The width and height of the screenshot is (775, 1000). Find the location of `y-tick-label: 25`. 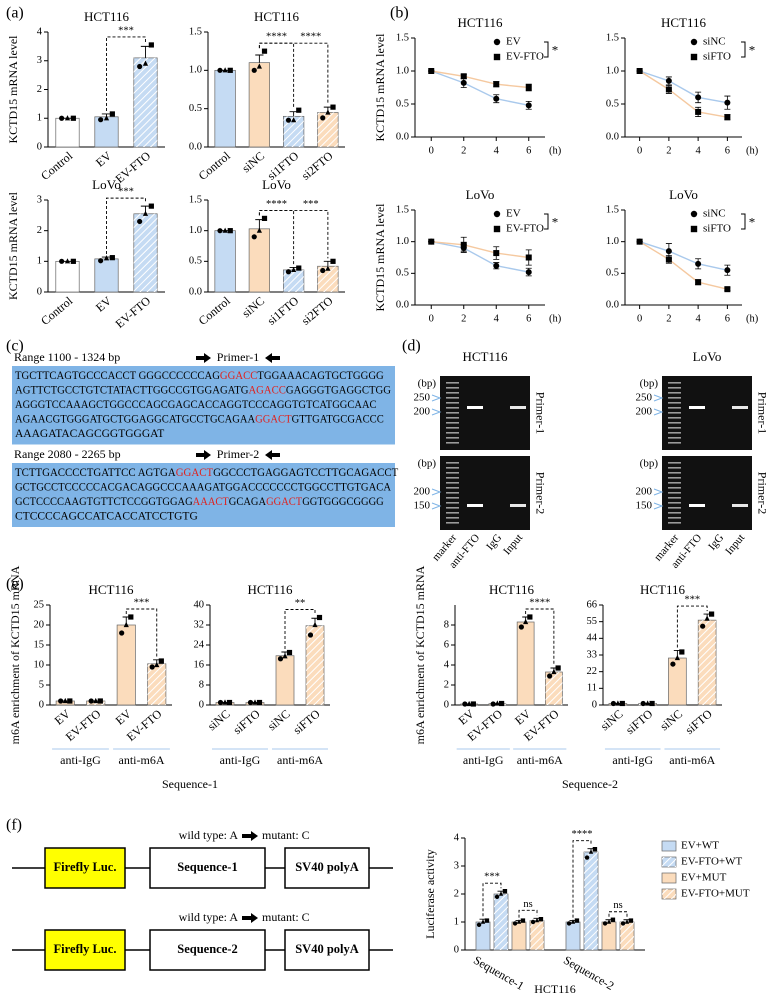

y-tick-label: 25 is located at coordinates (39, 604).